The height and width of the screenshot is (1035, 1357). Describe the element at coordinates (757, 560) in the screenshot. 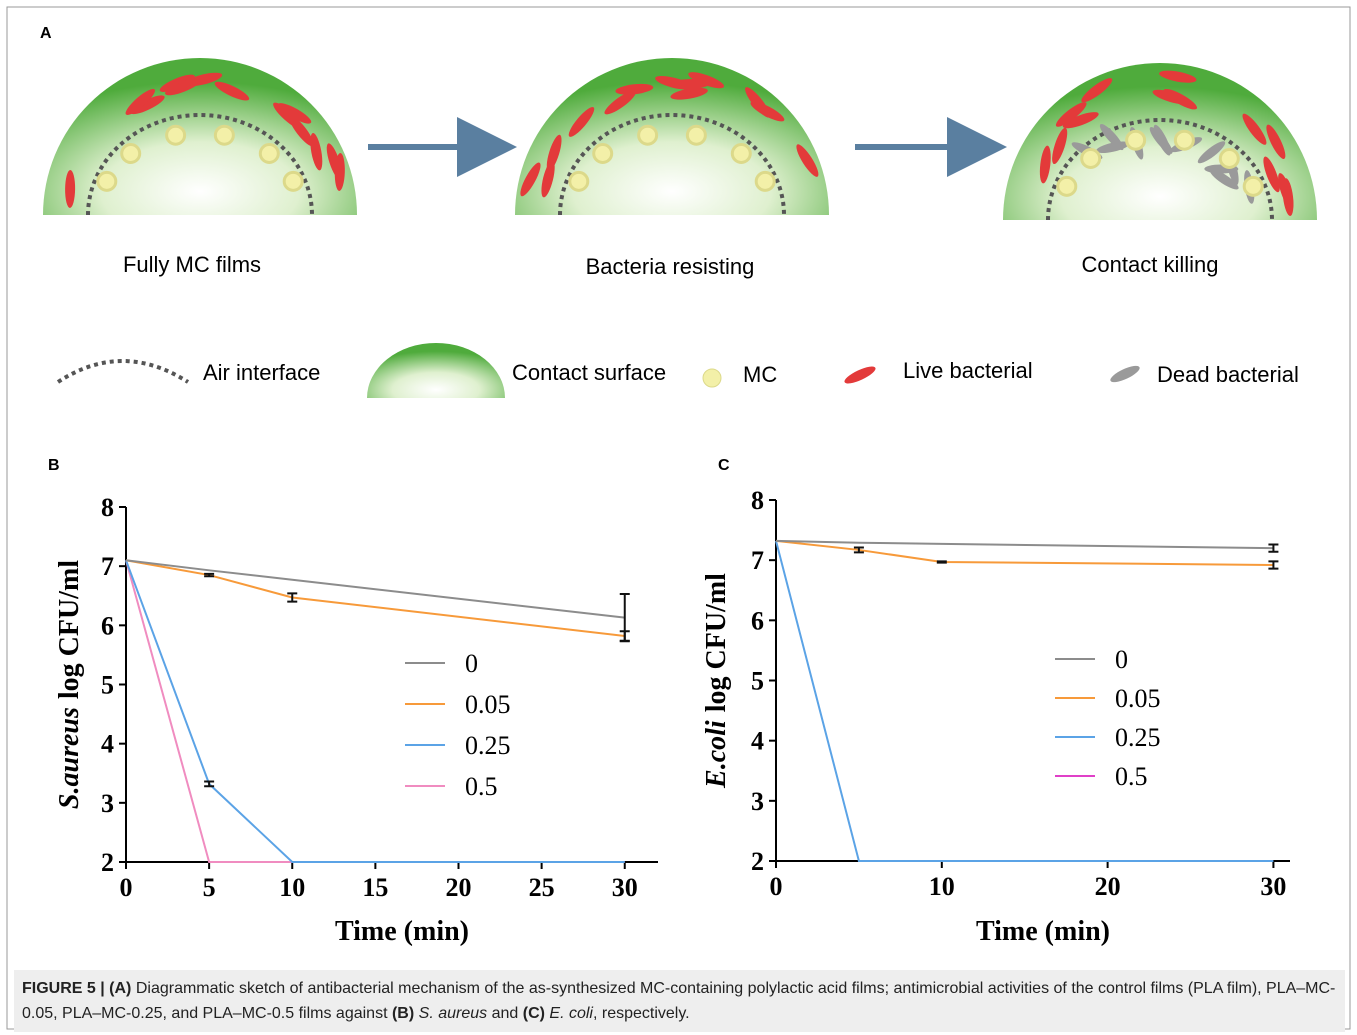

I see `y-tick-label: 7` at that location.